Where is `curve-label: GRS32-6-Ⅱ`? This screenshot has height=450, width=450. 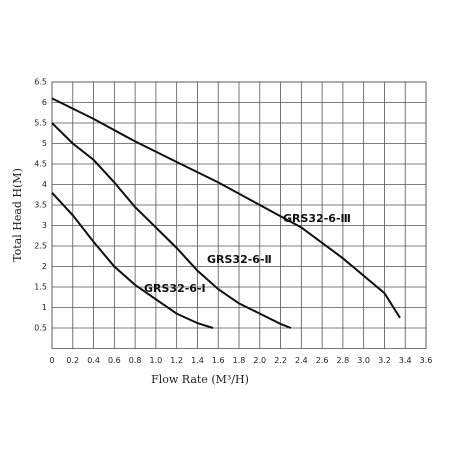
curve-label: GRS32-6-Ⅱ is located at coordinates (239, 259).